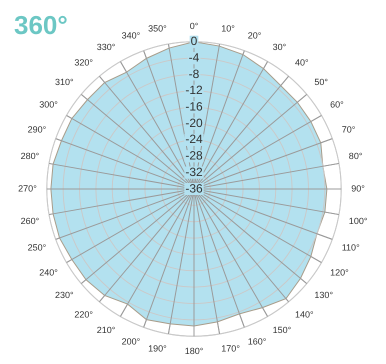  I want to click on spoke-label: 300°, so click(48, 104).